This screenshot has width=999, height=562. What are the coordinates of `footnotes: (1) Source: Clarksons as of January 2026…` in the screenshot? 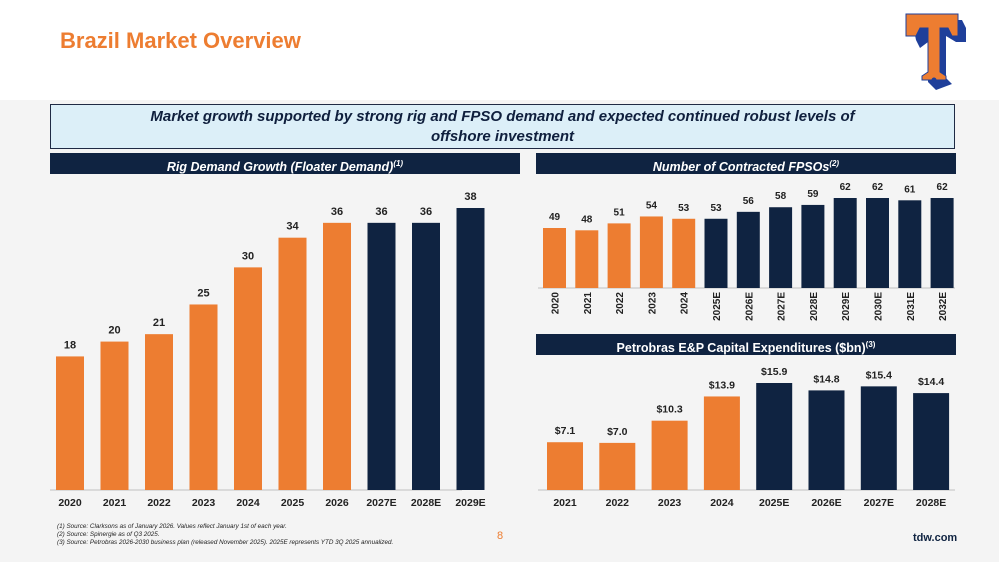 It's located at (225, 535).